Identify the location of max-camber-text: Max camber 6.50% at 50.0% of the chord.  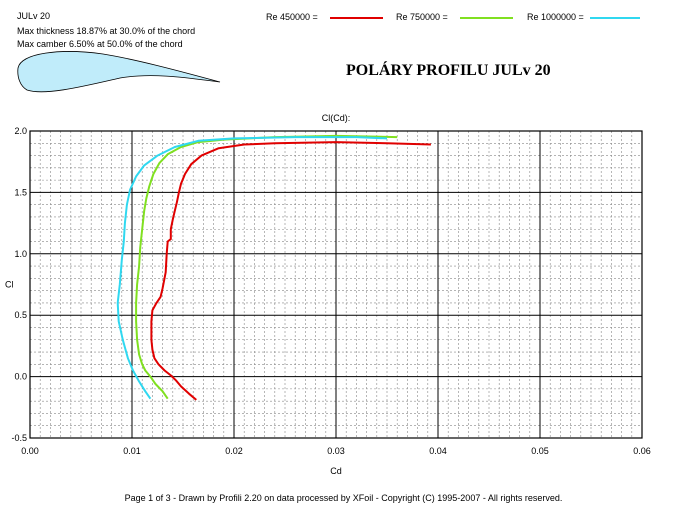
(100, 44).